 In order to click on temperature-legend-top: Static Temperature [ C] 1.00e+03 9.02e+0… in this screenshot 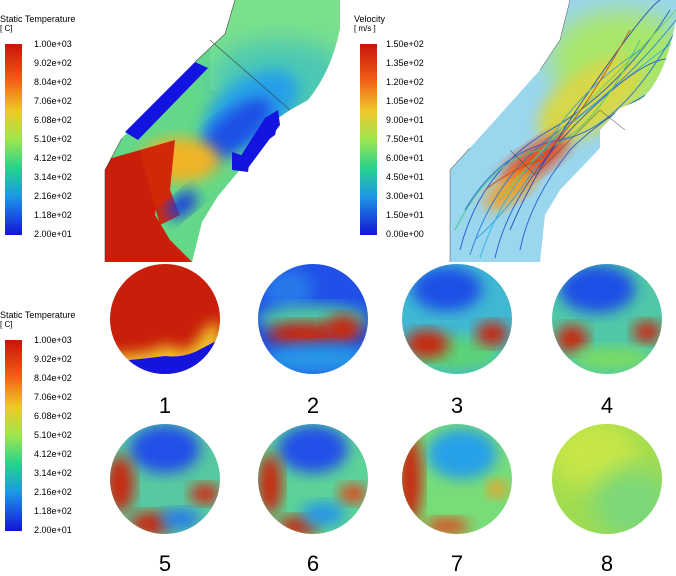, I will do `click(50, 129)`.